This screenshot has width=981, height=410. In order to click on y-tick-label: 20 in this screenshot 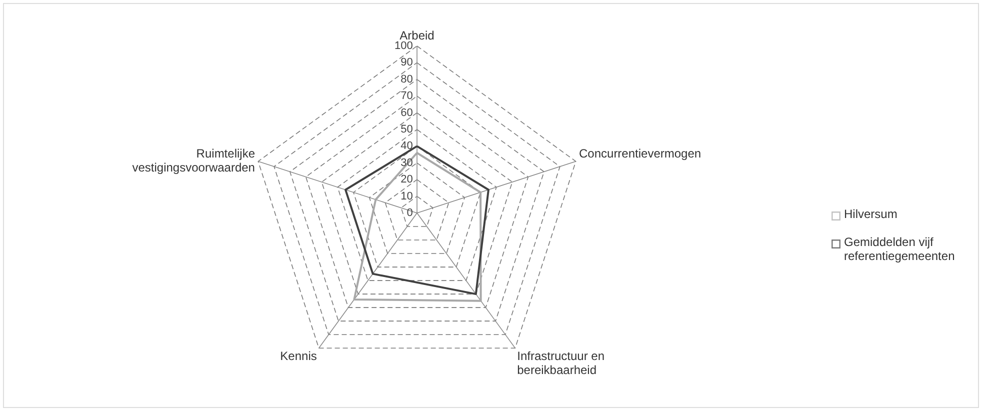, I will do `click(406, 180)`.